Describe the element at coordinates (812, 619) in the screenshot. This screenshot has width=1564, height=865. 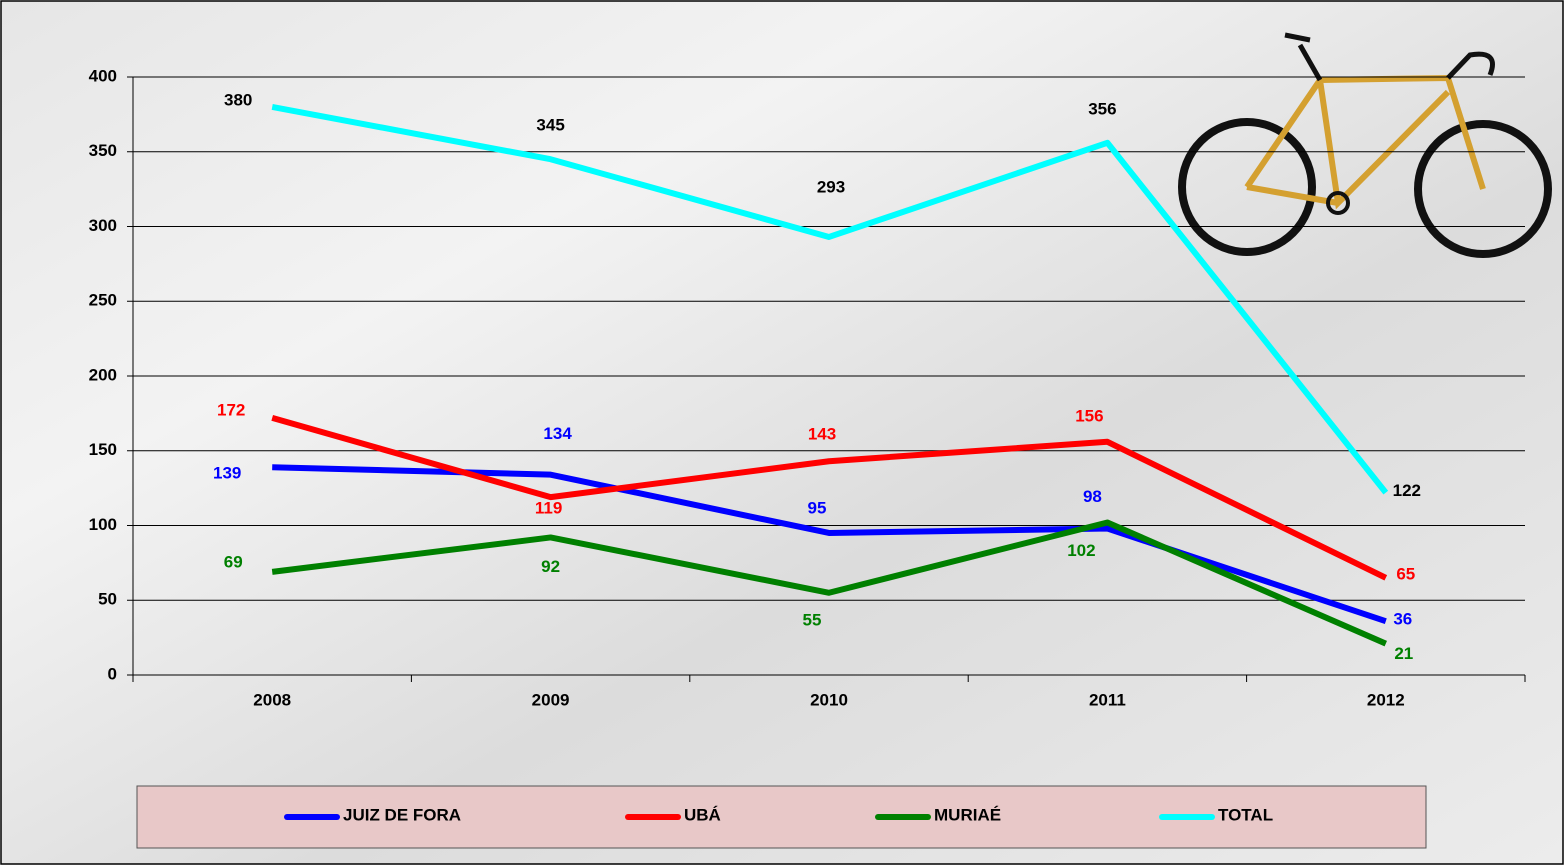
I see `data-label: 55` at that location.